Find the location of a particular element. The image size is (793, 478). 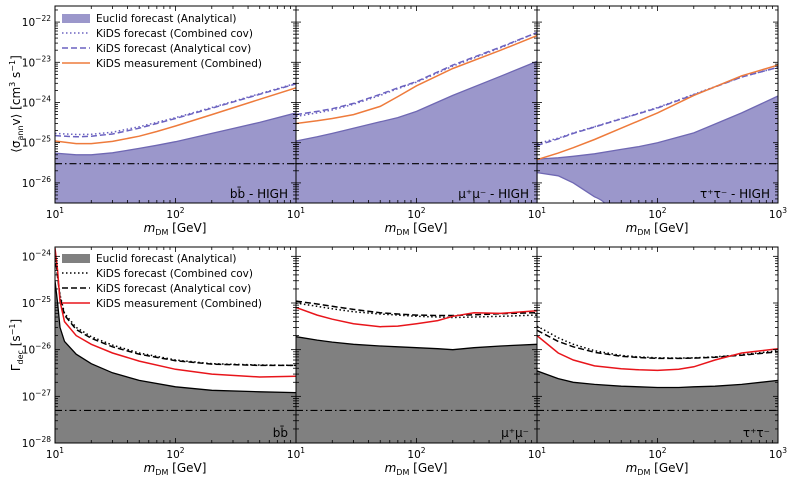

y-axis-label-decay: Γdec [s−1] is located at coordinates (16, 345).